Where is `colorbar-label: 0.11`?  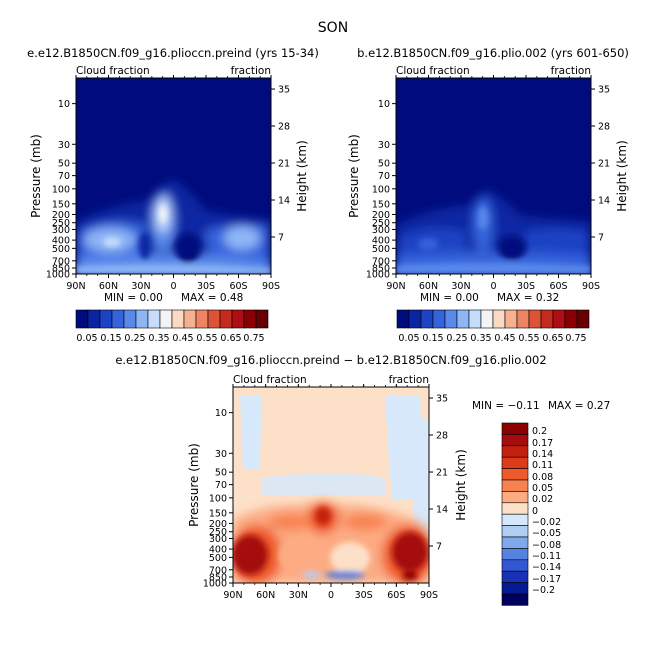 colorbar-label: 0.11 is located at coordinates (542, 465).